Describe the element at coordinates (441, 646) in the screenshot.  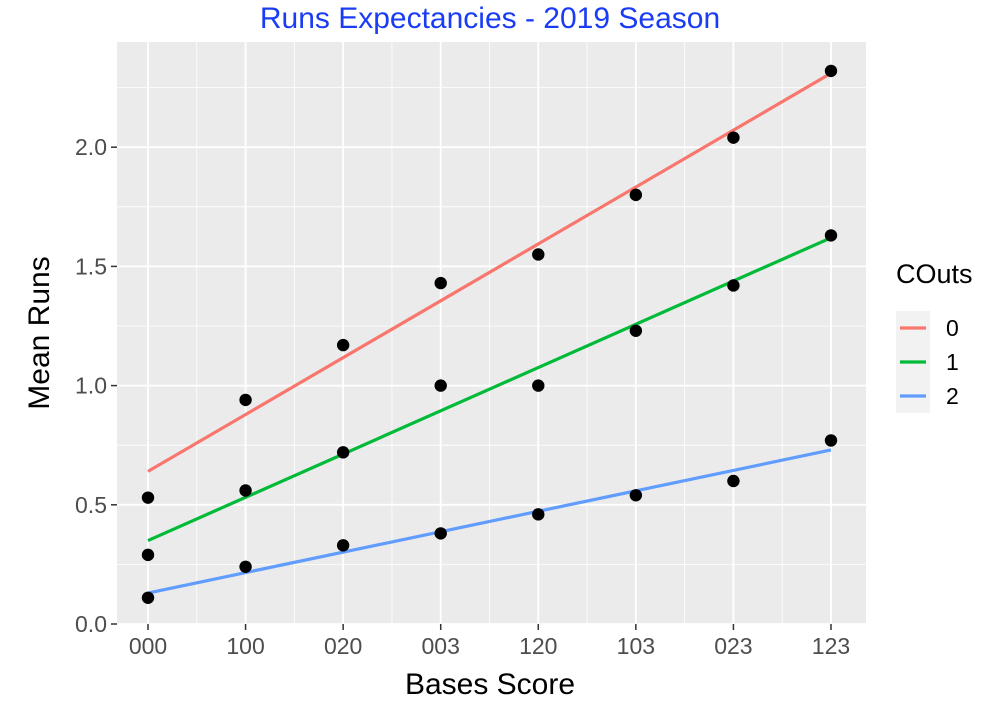
I see `x-tick-label: 003` at that location.